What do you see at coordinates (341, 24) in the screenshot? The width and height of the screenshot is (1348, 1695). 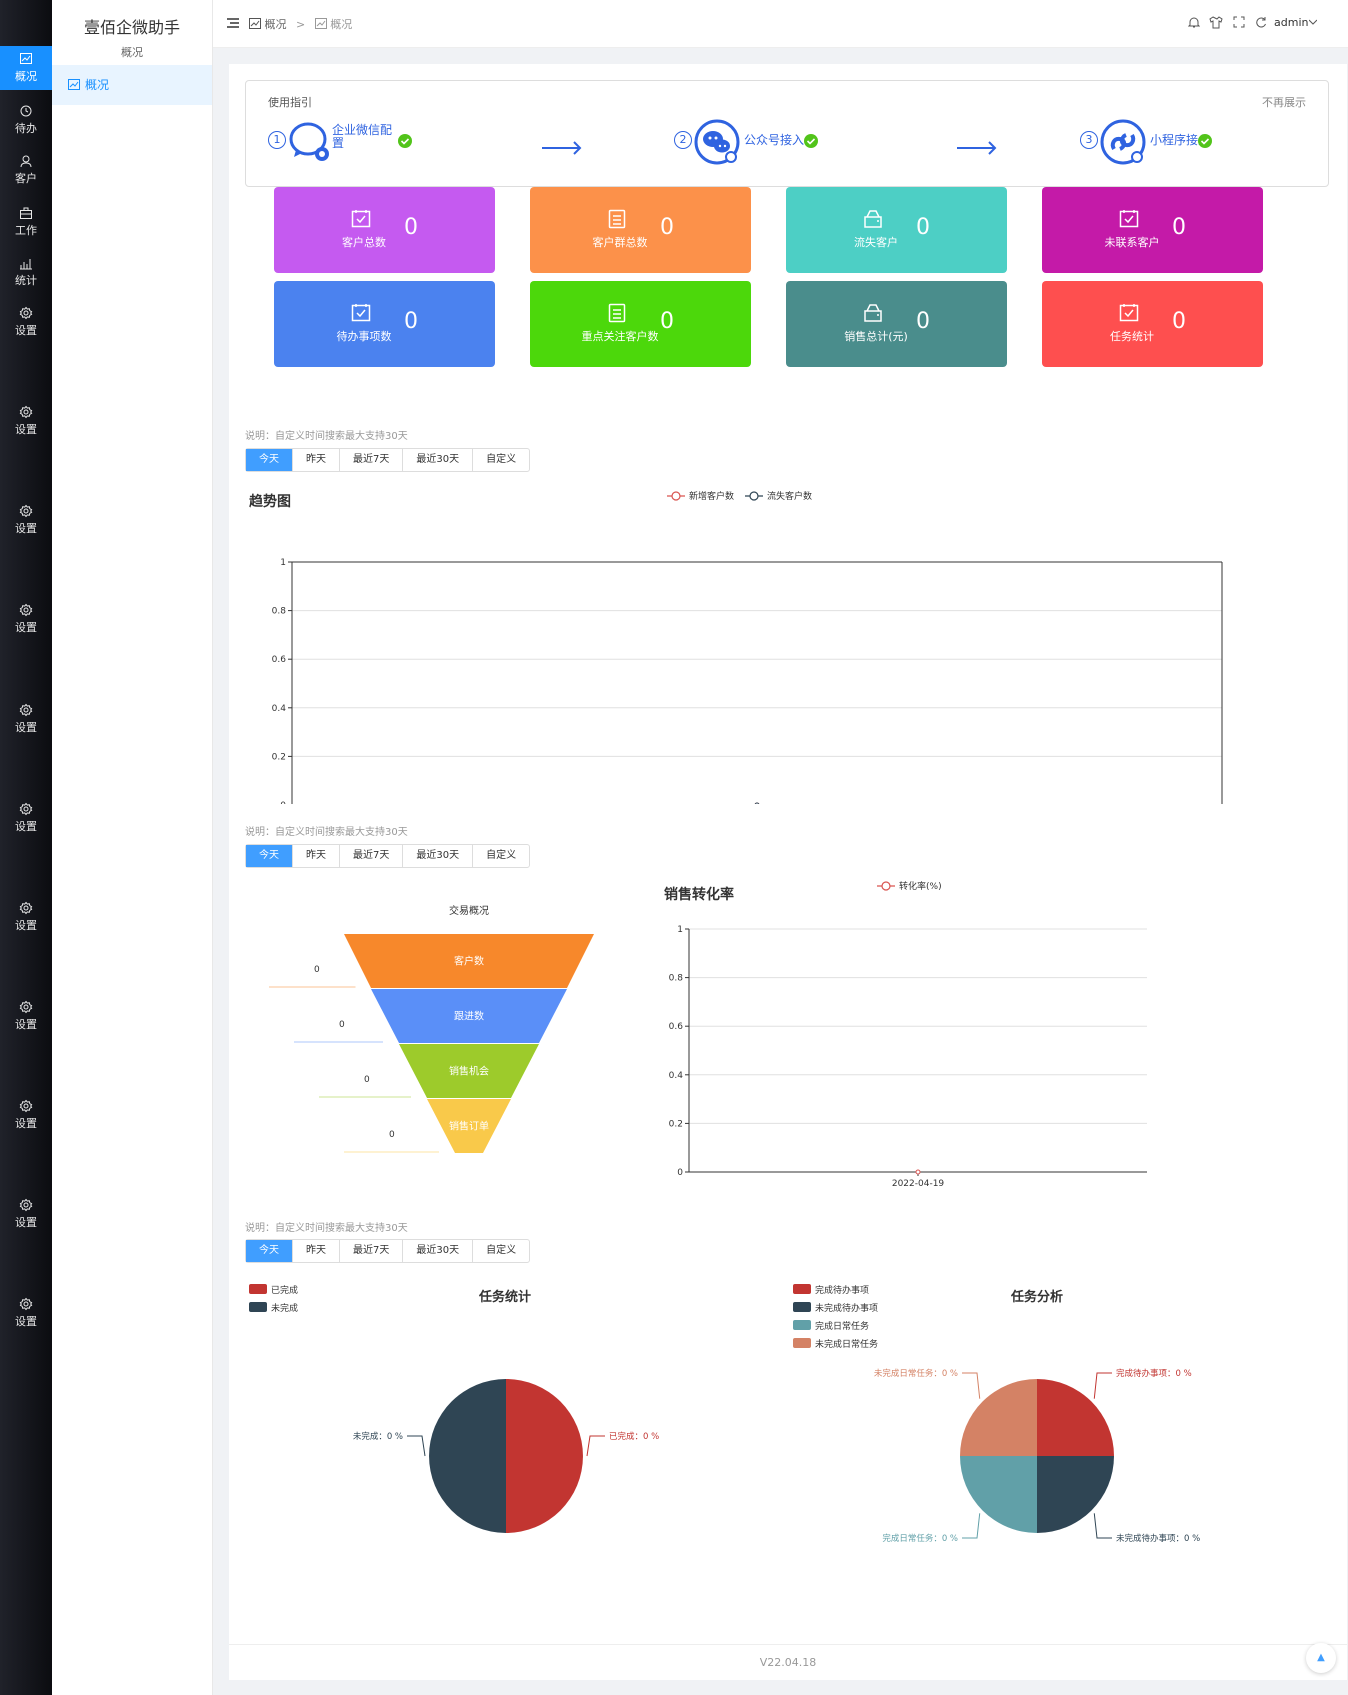 I see `breadcrumb-current: 概况` at bounding box center [341, 24].